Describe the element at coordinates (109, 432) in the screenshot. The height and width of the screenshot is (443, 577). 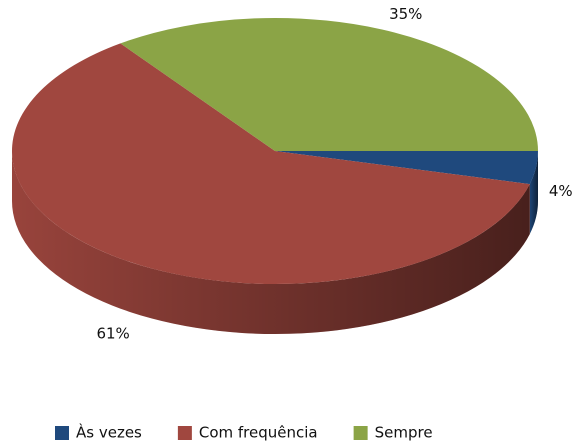
I see `legend-label: Às vezes` at that location.